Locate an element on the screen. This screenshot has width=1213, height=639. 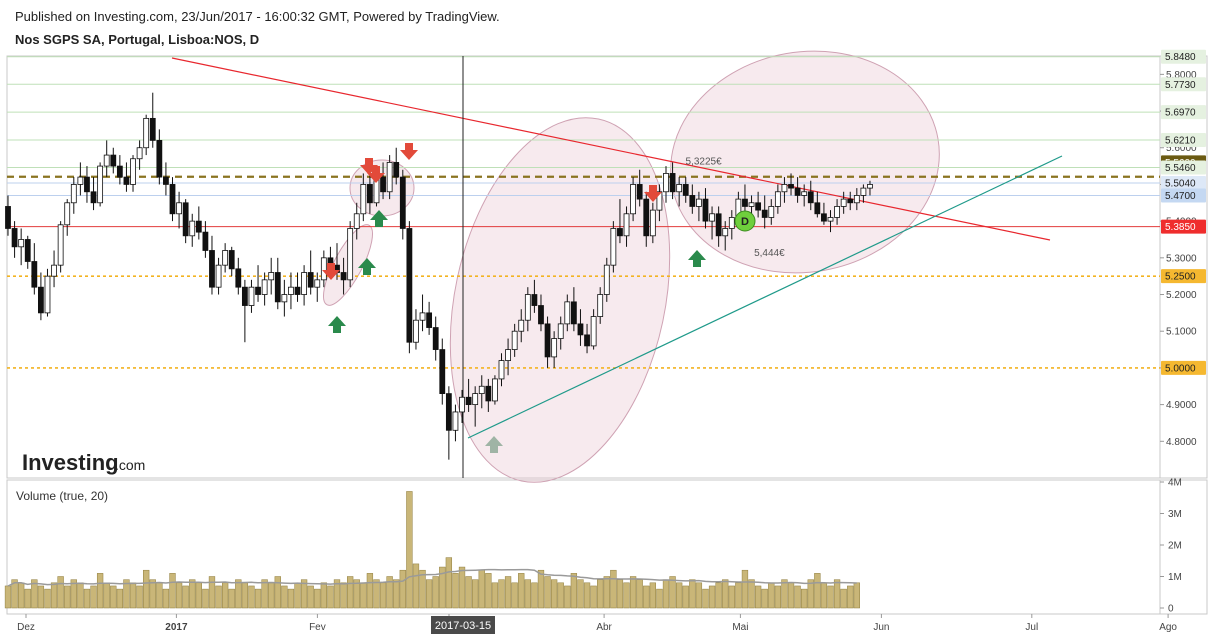
price-label: 5.6210 is located at coordinates (1180, 141).